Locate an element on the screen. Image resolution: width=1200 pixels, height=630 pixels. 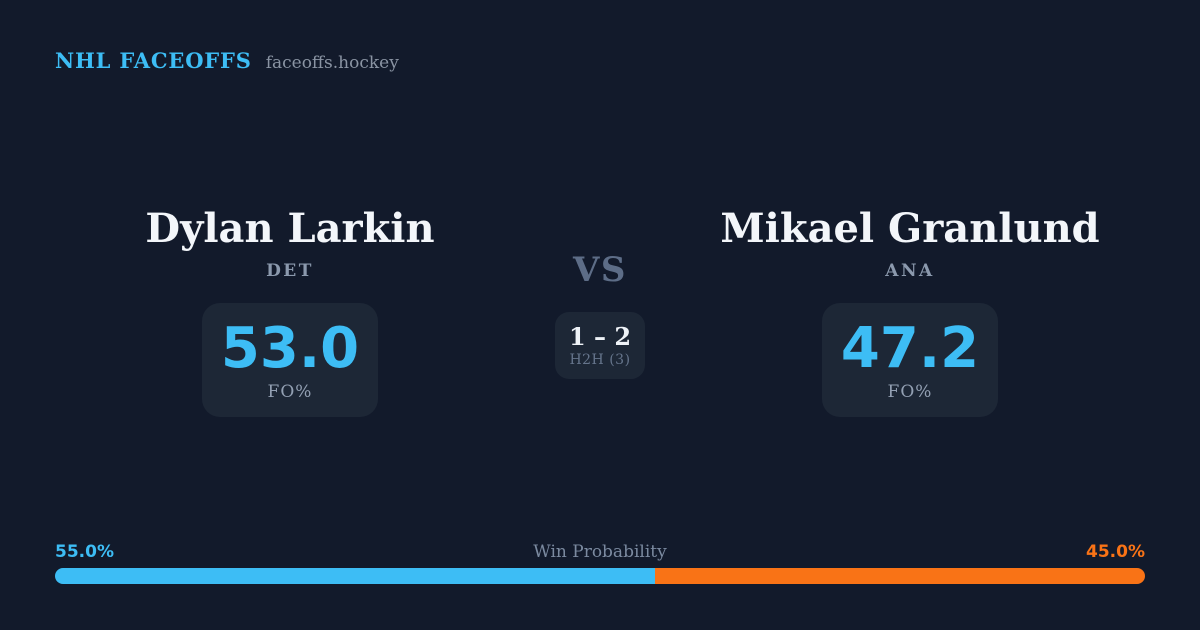
versus-panel: VS 1 – 2 H2H (3) is located at coordinates (600, 314).